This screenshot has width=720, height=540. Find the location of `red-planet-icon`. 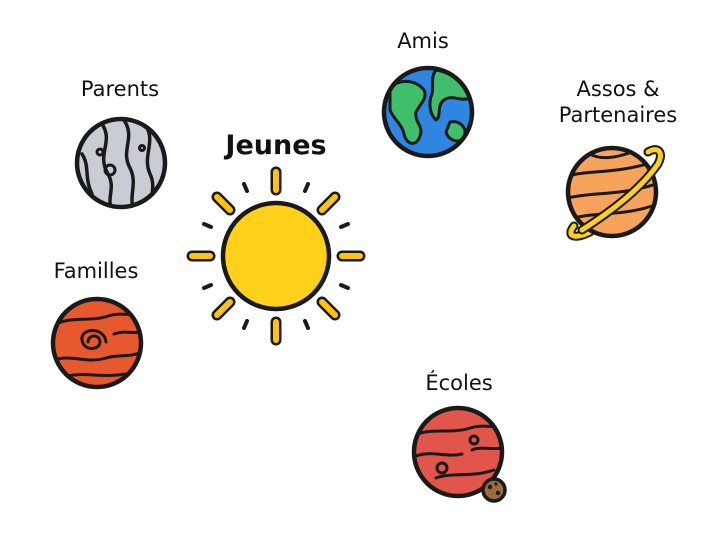

red-planet-icon is located at coordinates (97, 343).